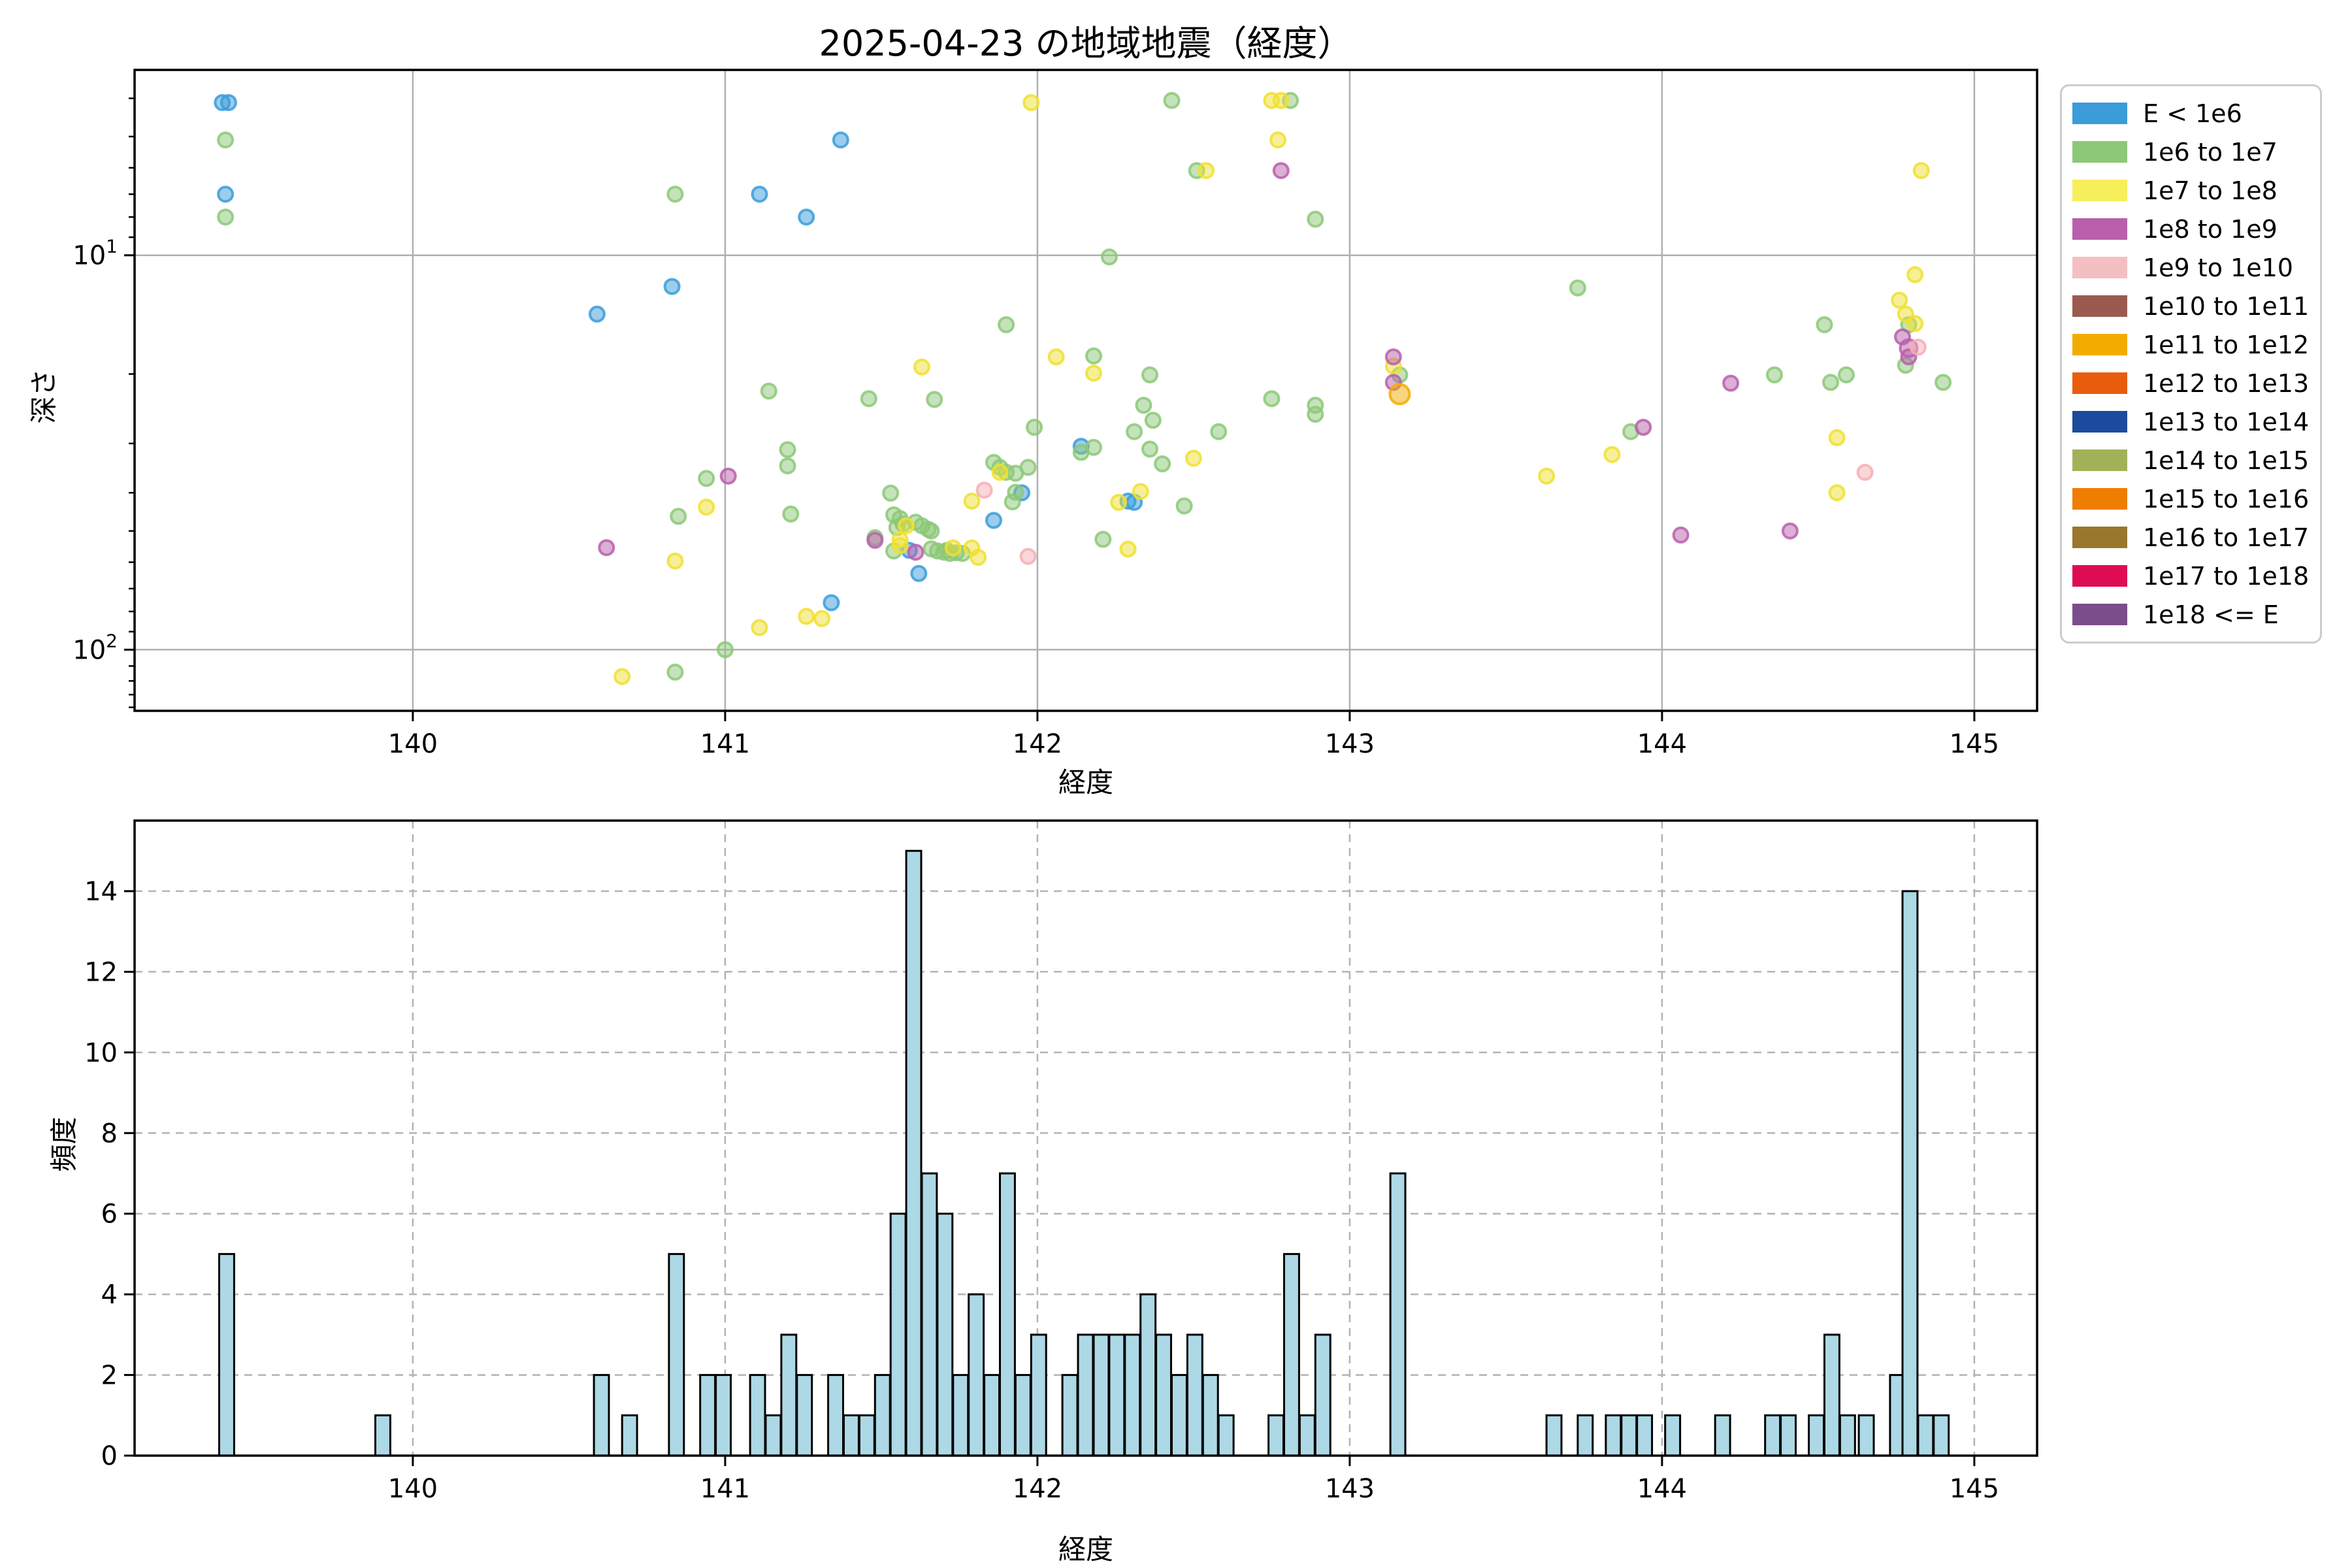  Describe the element at coordinates (101, 972) in the screenshot. I see `y-tick-label: 12` at that location.